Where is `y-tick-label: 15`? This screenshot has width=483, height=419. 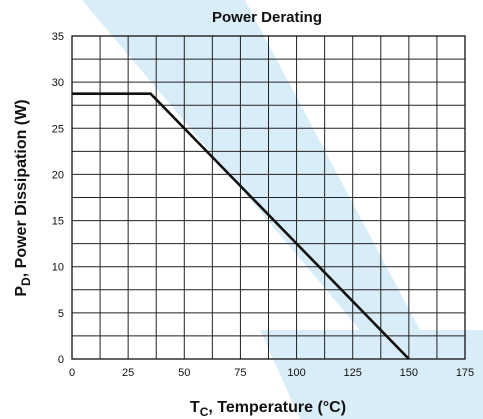 y-tick-label: 15 is located at coordinates (58, 222).